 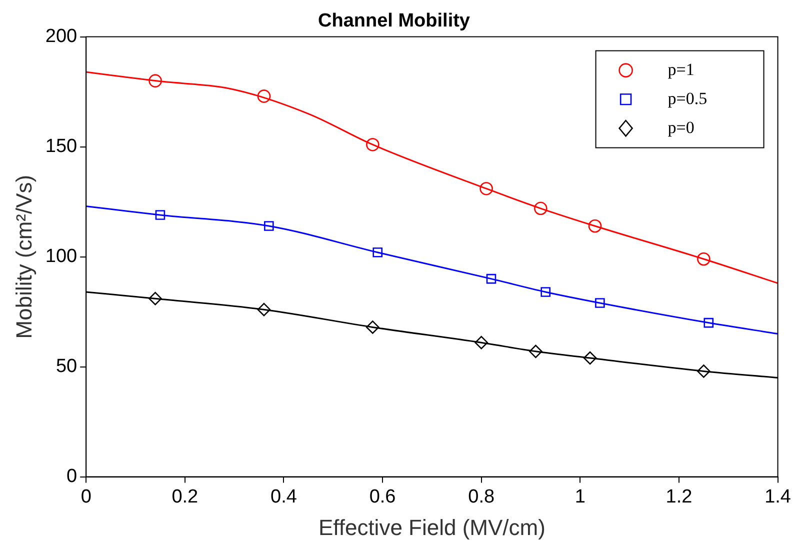 I want to click on x-tick-label: 1.4, so click(x=778, y=497).